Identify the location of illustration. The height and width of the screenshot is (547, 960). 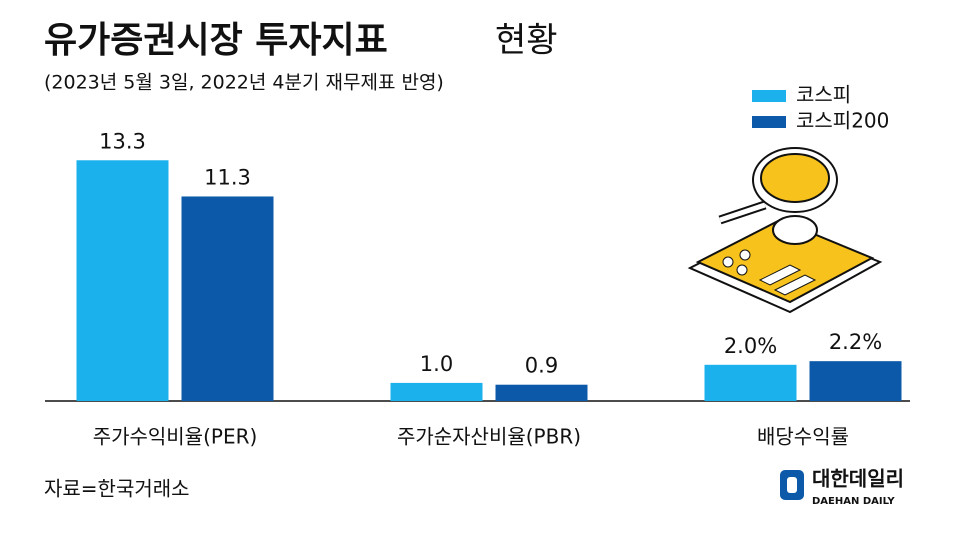
(785, 230).